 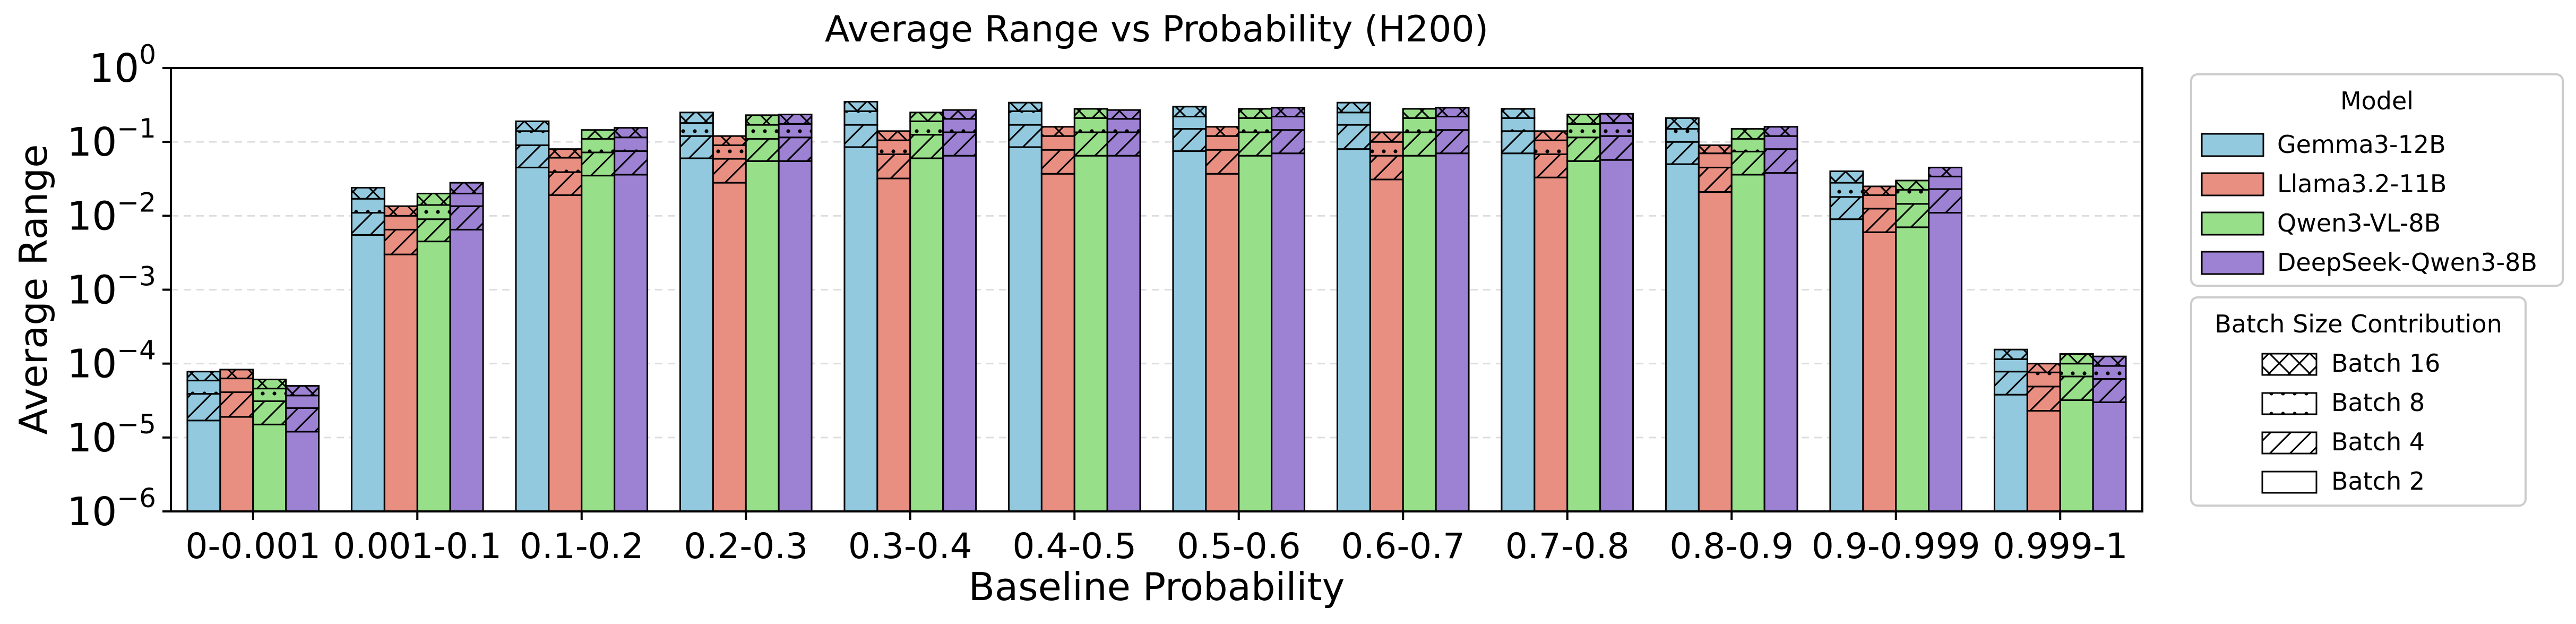 What do you see at coordinates (1074, 546) in the screenshot?
I see `x-tick-label: 0.4-0.5` at bounding box center [1074, 546].